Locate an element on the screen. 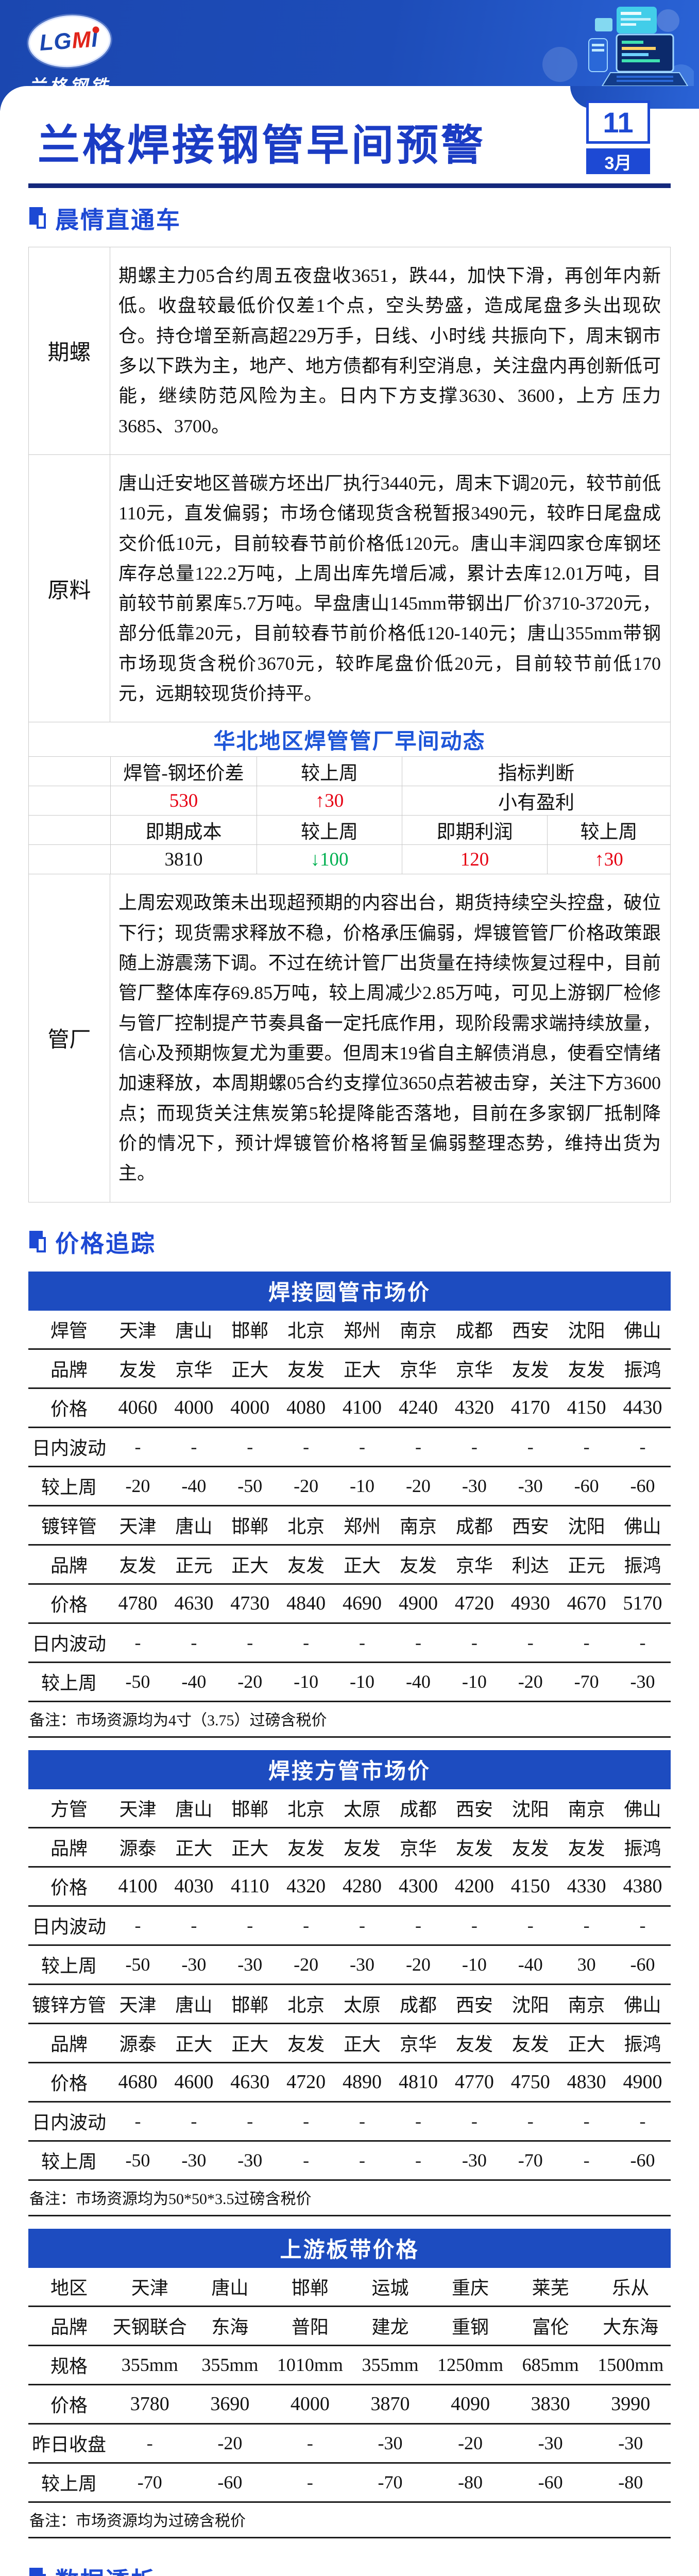 This screenshot has width=699, height=2576. table-cell: 源泰 is located at coordinates (138, 2044).